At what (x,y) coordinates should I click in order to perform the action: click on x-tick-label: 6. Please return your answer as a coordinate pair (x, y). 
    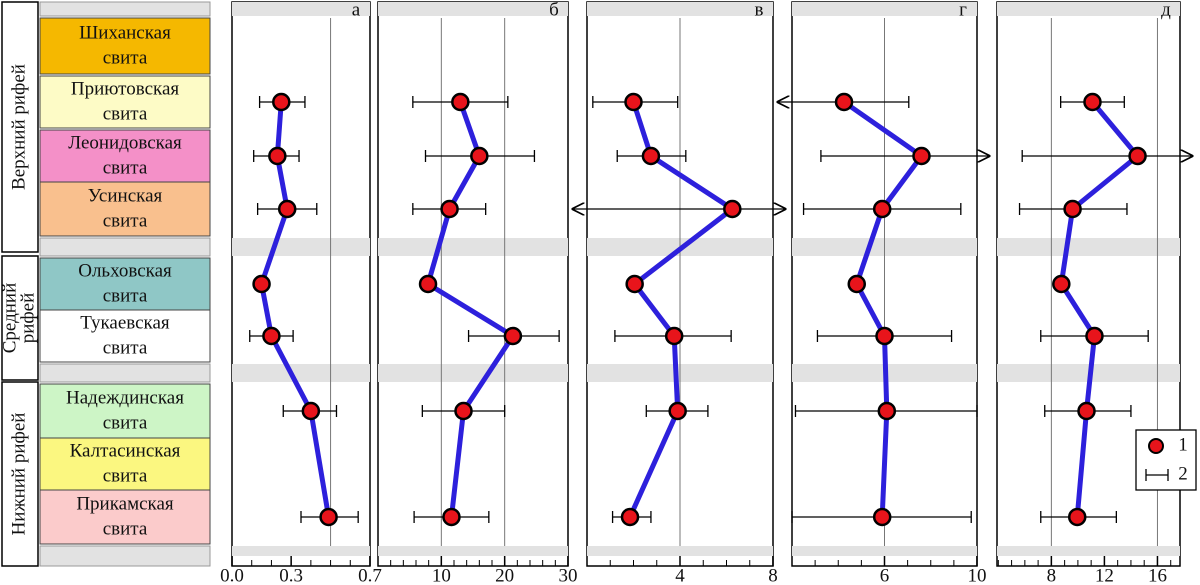
    Looking at the image, I should click on (885, 575).